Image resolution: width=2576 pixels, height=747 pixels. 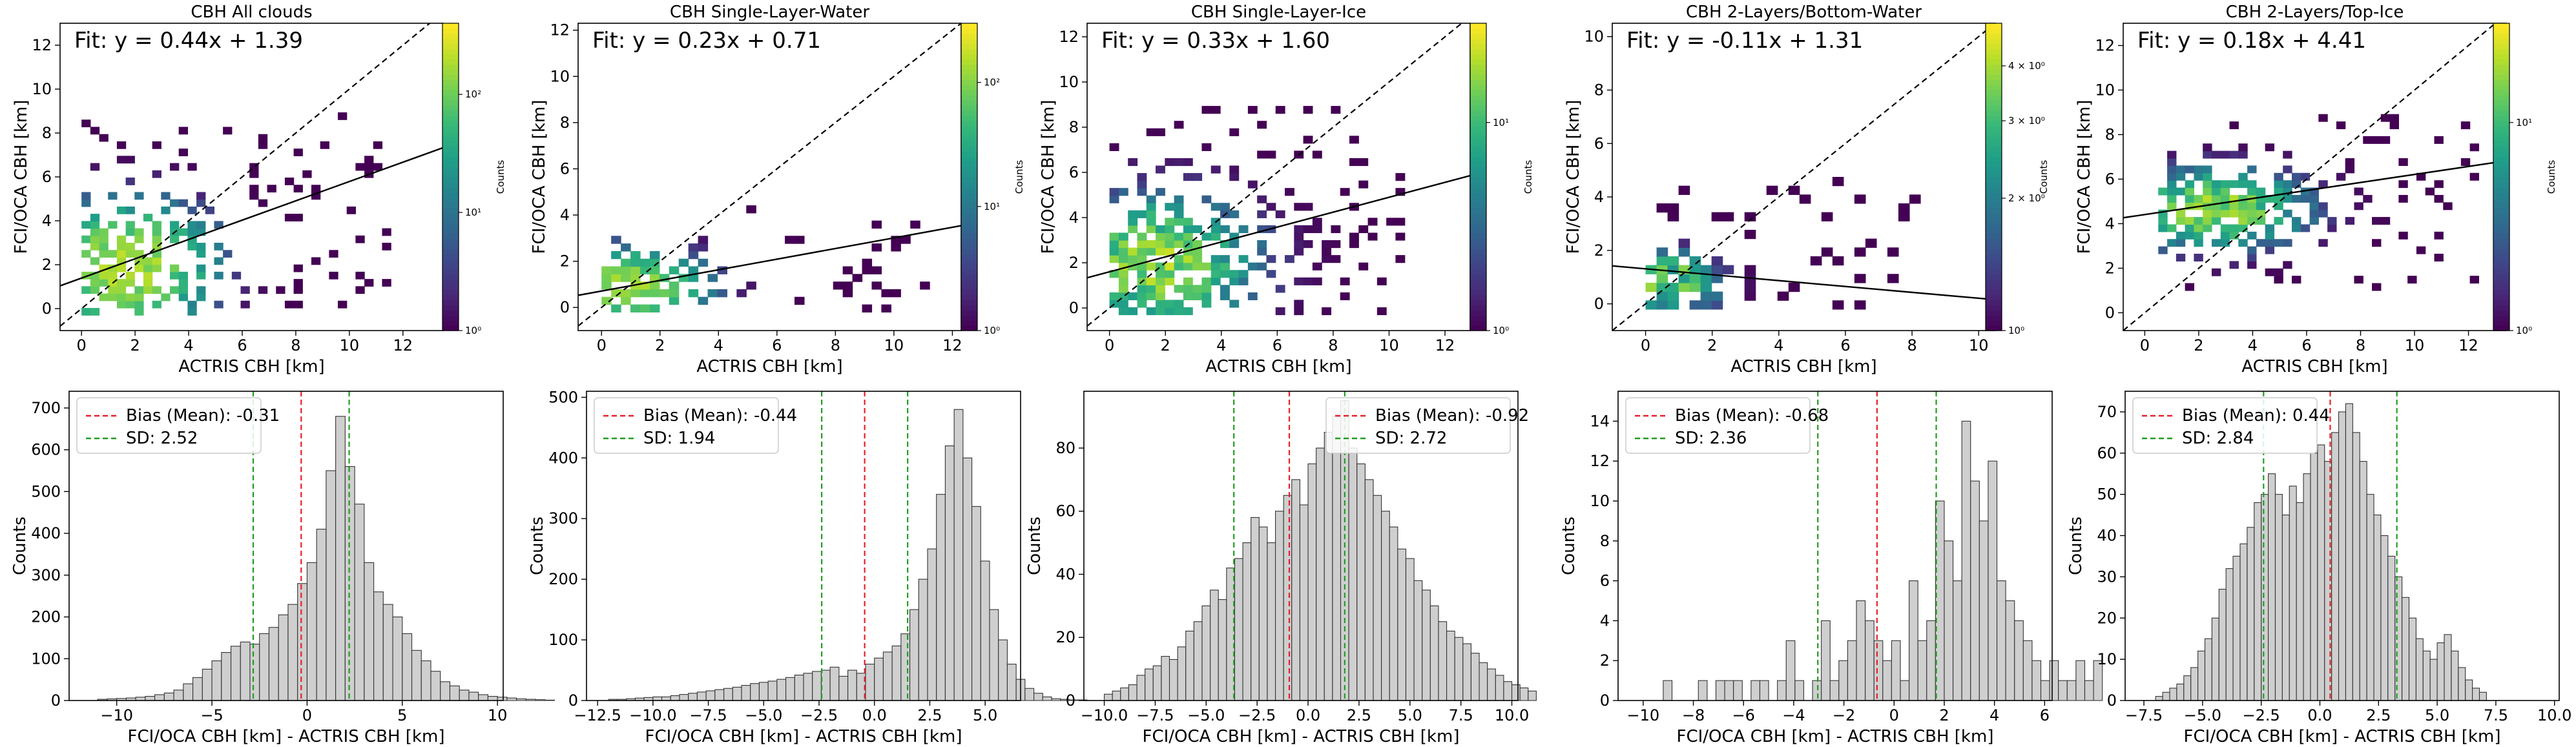 I want to click on x-tick-label: 12, so click(x=952, y=345).